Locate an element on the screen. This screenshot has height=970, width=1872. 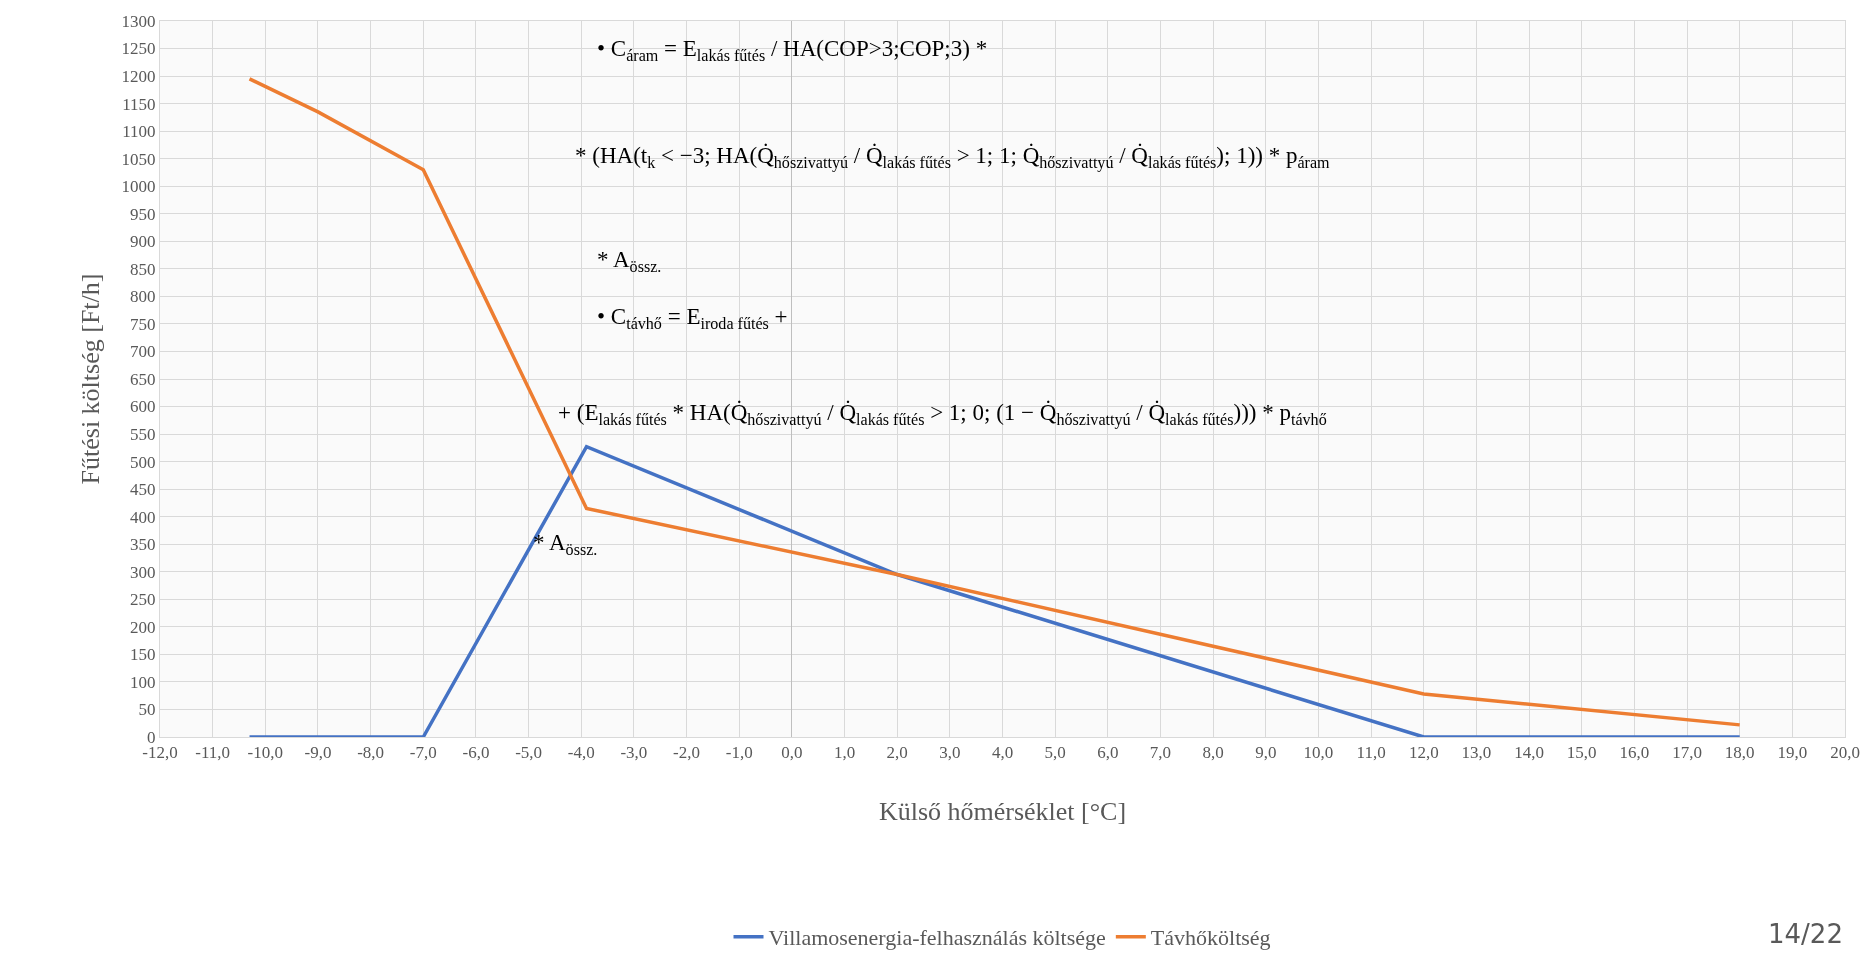
x-tick-label: -8,0 is located at coordinates (371, 753).